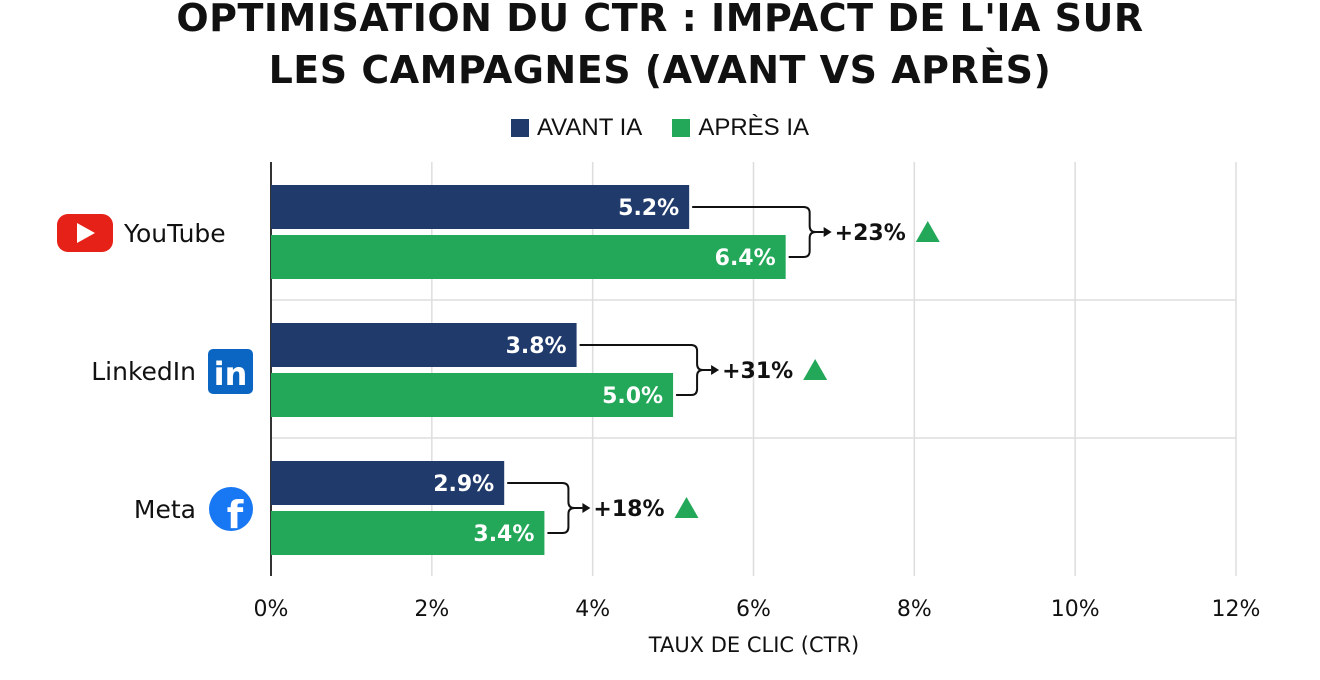  I want to click on chart-legend: AVANT IA APRÈS IA, so click(660, 128).